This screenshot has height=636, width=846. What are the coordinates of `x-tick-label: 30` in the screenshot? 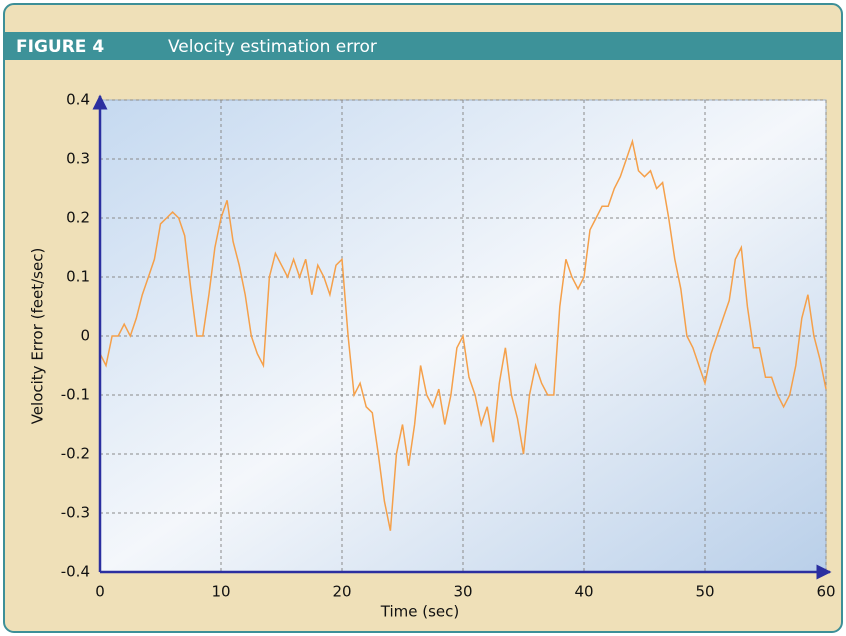 It's located at (462, 592).